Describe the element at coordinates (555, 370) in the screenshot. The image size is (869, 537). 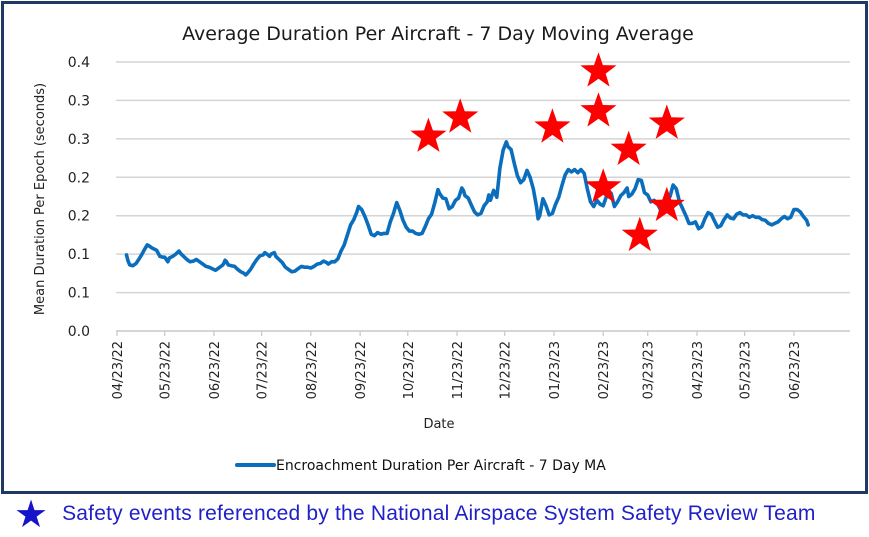
I see `x-tick-label: 01/23/23` at that location.